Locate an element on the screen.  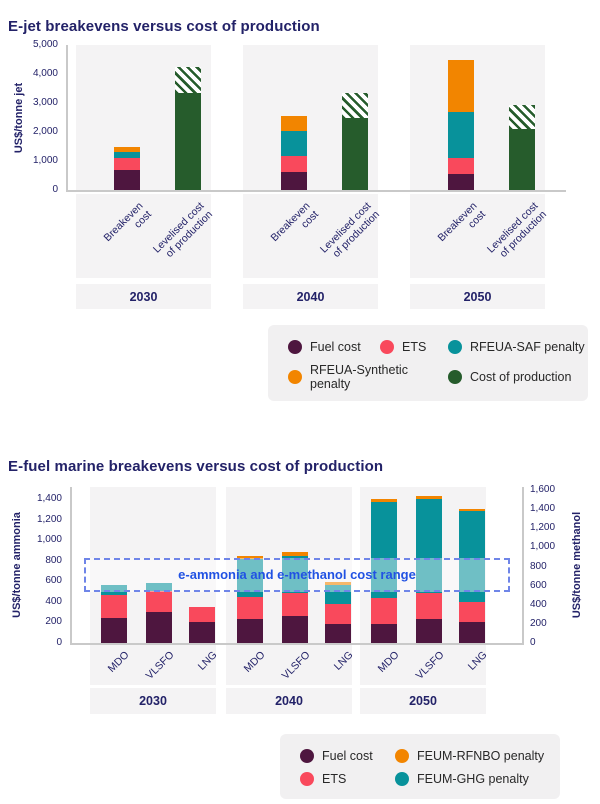
legend-item: Fuel cost is located at coordinates (334, 347).